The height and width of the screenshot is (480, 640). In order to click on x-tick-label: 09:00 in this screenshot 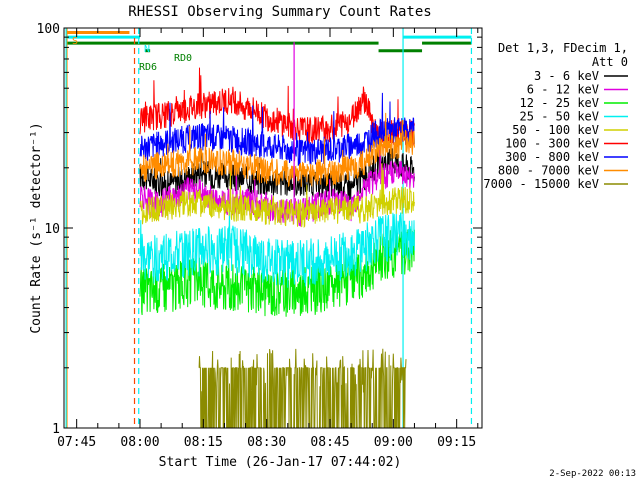, I will do `click(393, 442)`.